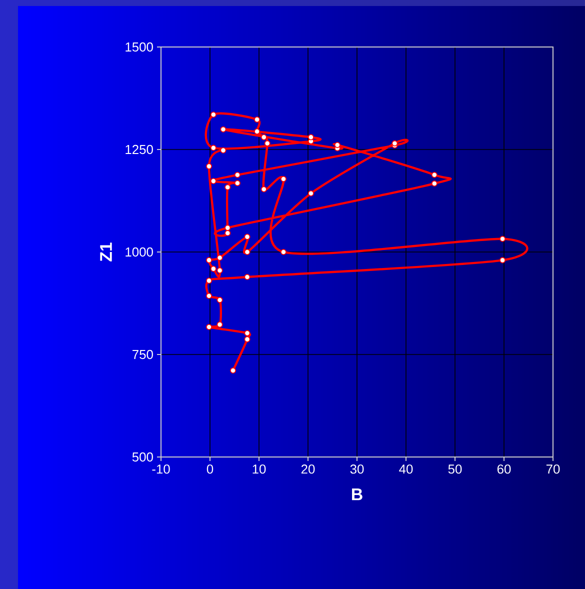 This screenshot has height=589, width=585. What do you see at coordinates (139, 149) in the screenshot?
I see `y-tick-label: 1250` at bounding box center [139, 149].